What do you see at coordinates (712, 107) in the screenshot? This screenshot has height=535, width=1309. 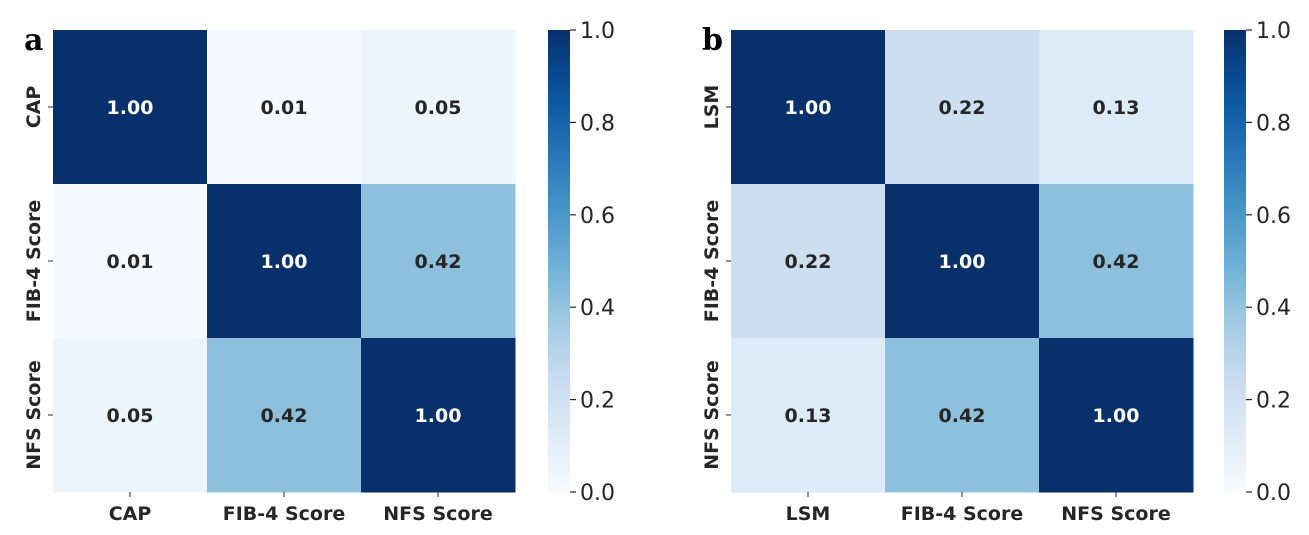 I see `y-tick-label: LSM` at bounding box center [712, 107].